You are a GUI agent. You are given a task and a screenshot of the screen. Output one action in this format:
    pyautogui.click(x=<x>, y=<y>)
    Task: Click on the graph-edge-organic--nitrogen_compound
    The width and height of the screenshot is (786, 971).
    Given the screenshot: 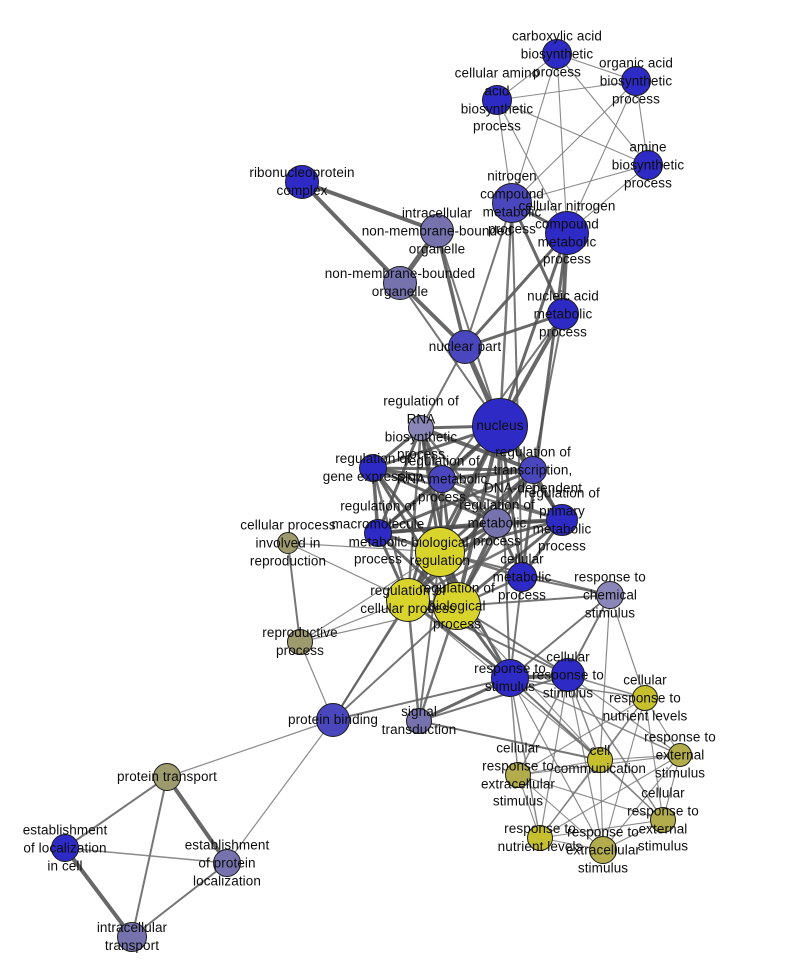 What is the action you would take?
    pyautogui.click(x=574, y=142)
    